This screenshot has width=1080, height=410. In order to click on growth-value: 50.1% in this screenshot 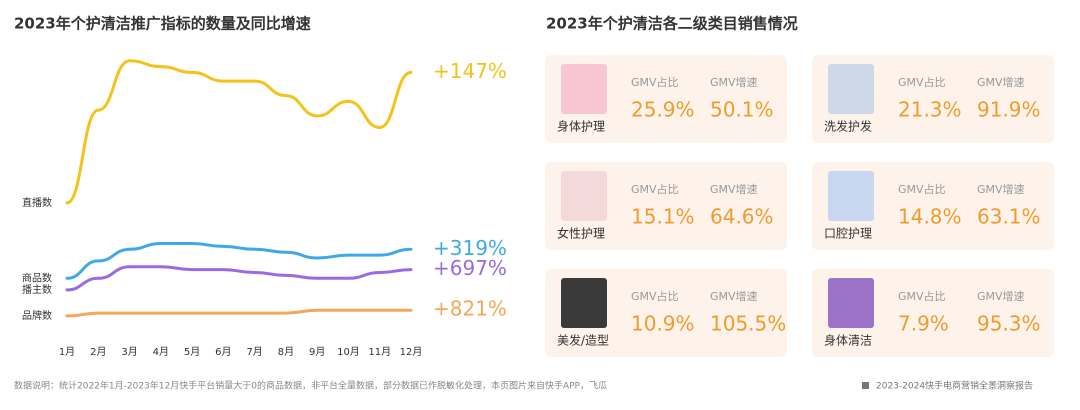, I will do `click(742, 110)`.